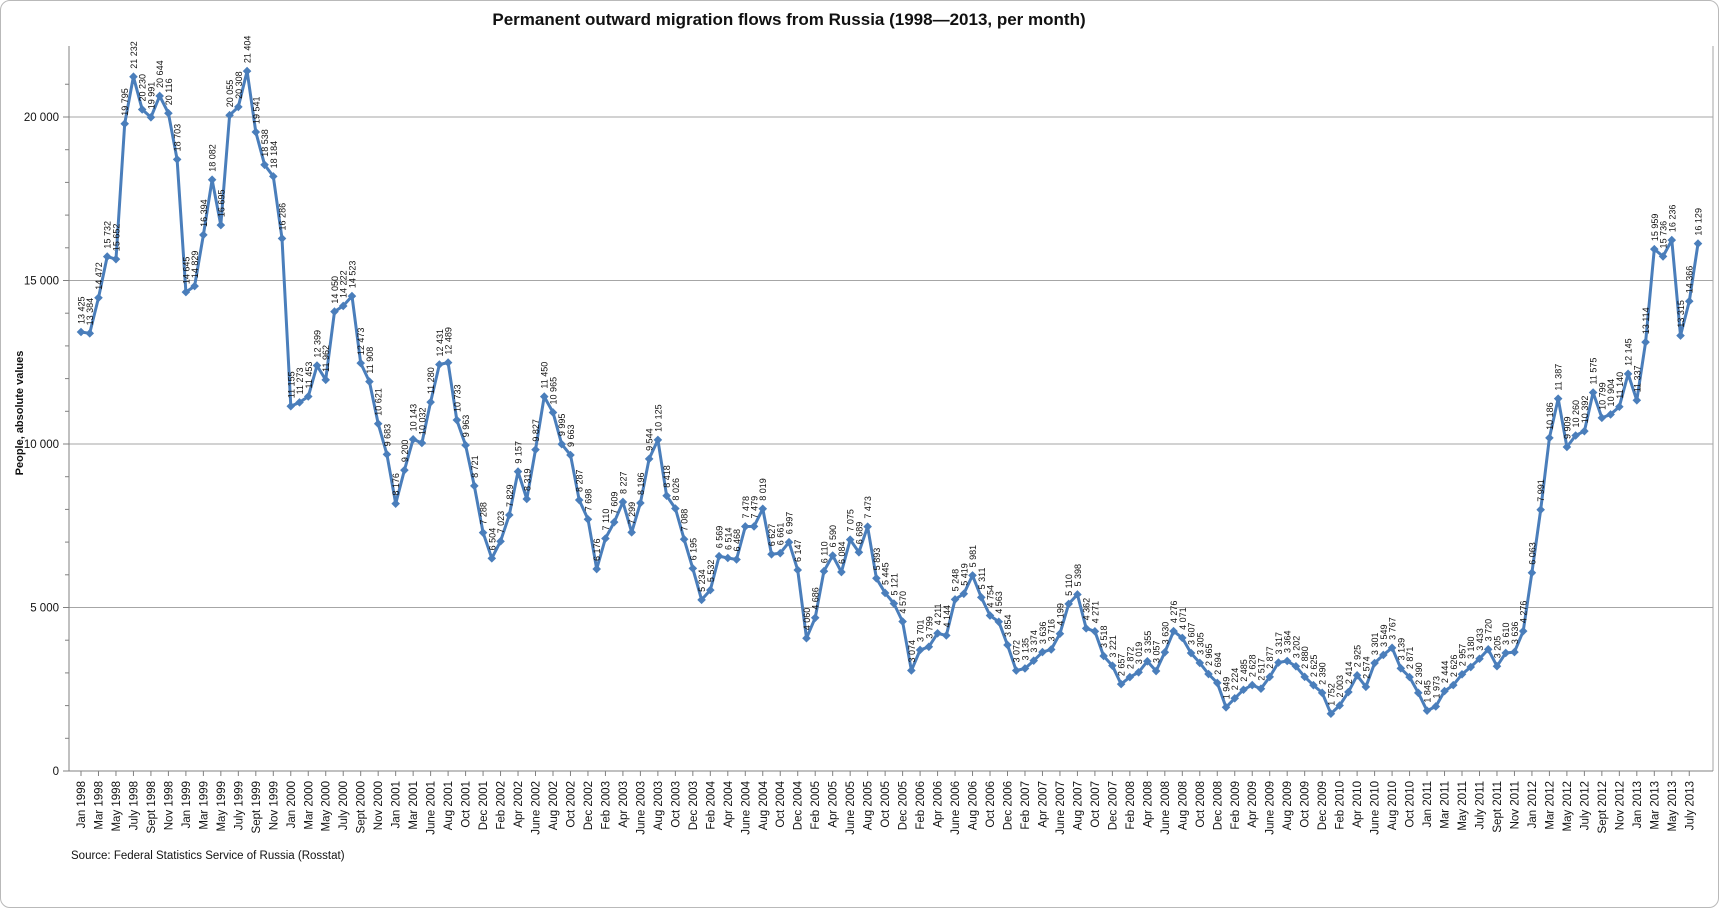 This screenshot has width=1719, height=908. Describe the element at coordinates (335, 290) in the screenshot. I see `data-label: 14 050` at that location.